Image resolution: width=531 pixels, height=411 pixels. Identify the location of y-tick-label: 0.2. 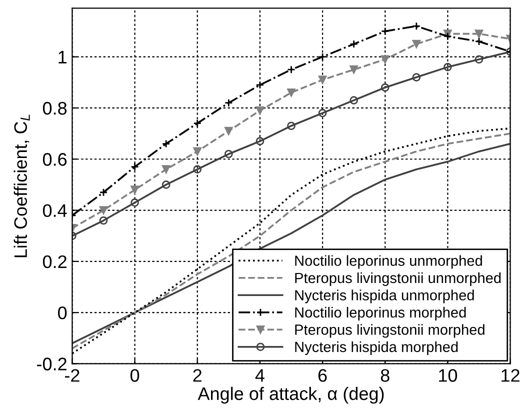
(54, 261).